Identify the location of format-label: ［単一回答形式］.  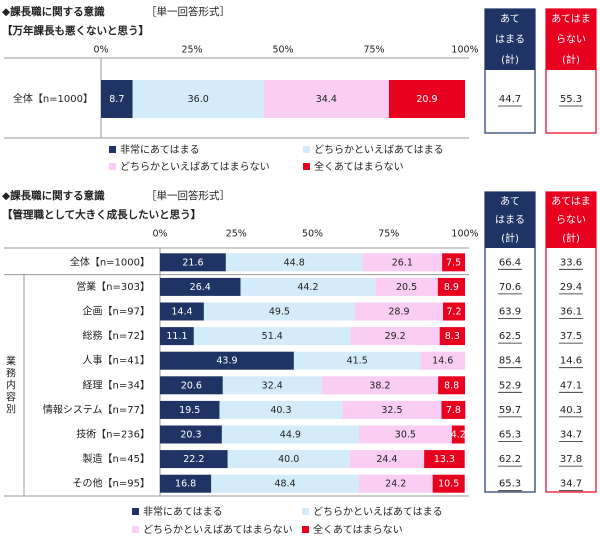
(188, 11).